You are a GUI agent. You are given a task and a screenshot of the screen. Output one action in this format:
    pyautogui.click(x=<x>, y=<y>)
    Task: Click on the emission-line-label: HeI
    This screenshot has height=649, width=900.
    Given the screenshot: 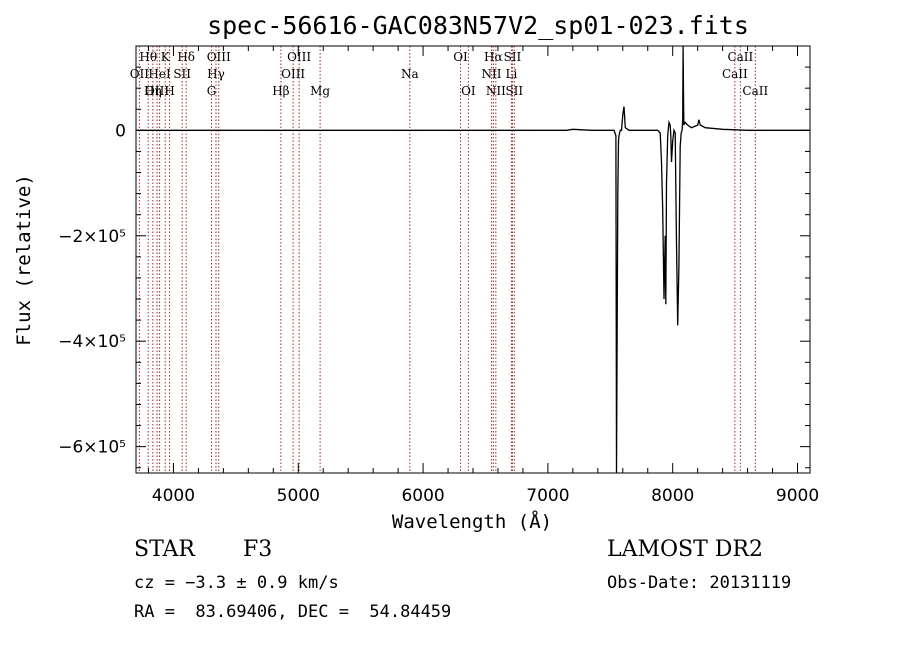 What is the action you would take?
    pyautogui.click(x=159, y=74)
    